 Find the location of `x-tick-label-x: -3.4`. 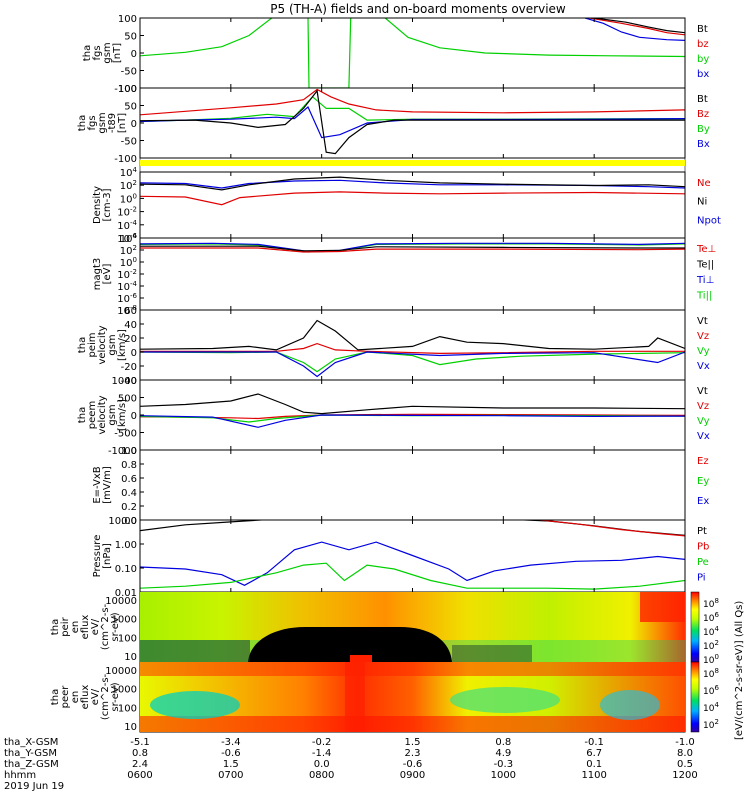

x-tick-label-x: -3.4 is located at coordinates (231, 742).